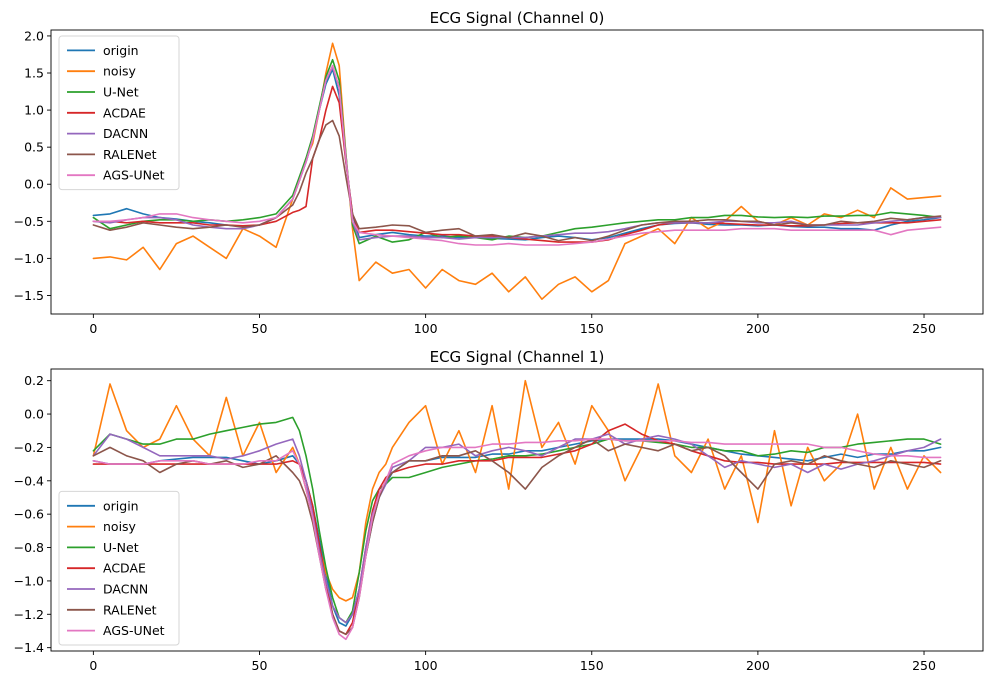  Describe the element at coordinates (29, 647) in the screenshot. I see `y-tick-label: −1.4` at that location.